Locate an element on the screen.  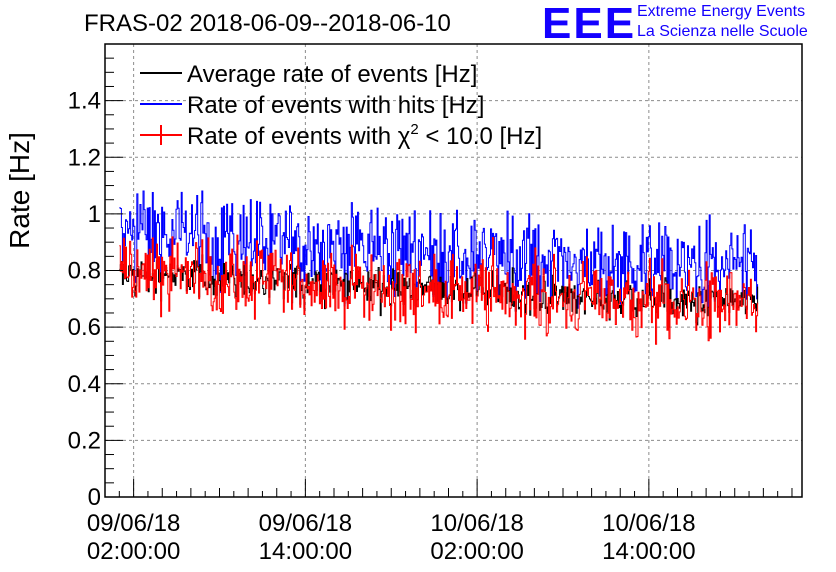
logo-line-2: La Scienza nelle Scuole is located at coordinates (722, 31).